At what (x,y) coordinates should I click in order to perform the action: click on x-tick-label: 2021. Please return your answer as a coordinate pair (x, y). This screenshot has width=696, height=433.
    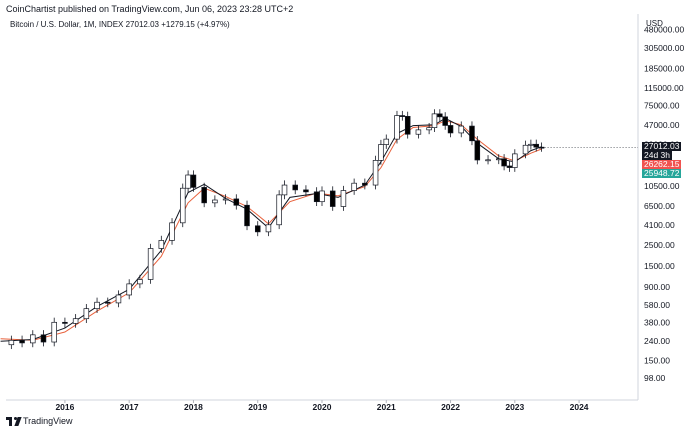
    Looking at the image, I should click on (386, 407).